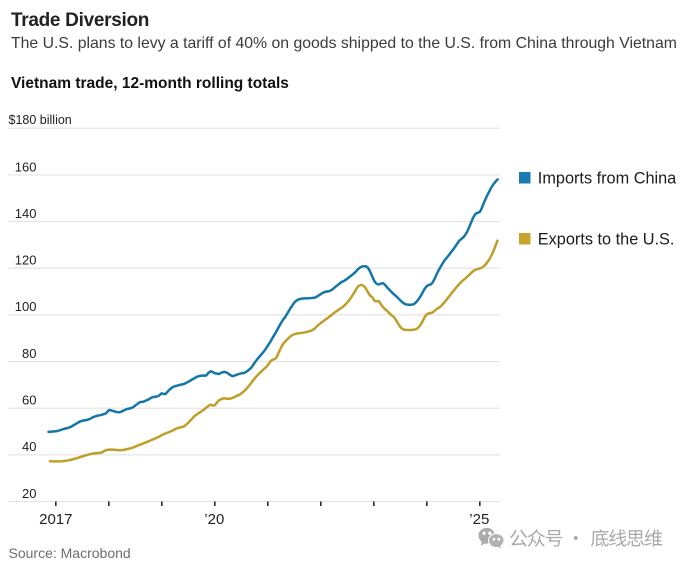  I want to click on svg-text: 160, so click(26, 166).